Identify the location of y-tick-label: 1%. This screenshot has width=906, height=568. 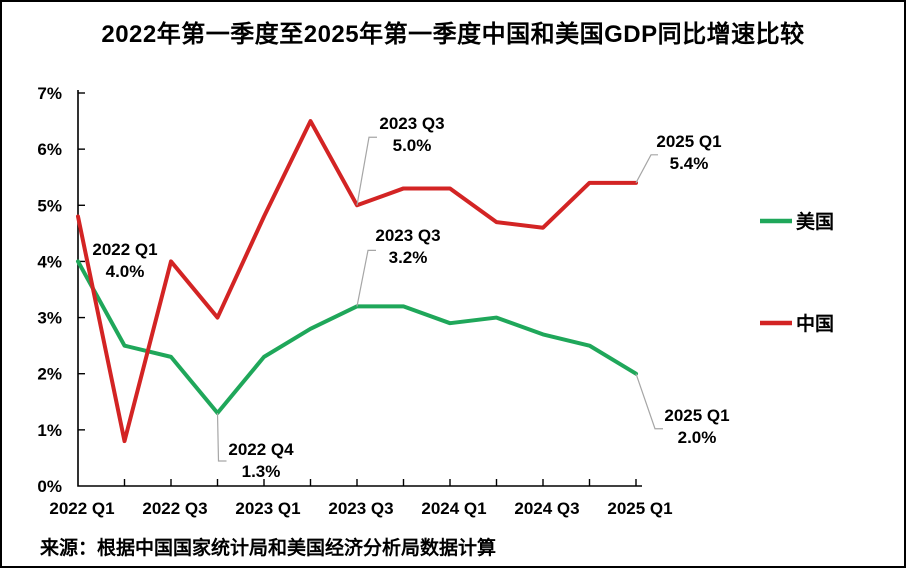
(49, 430).